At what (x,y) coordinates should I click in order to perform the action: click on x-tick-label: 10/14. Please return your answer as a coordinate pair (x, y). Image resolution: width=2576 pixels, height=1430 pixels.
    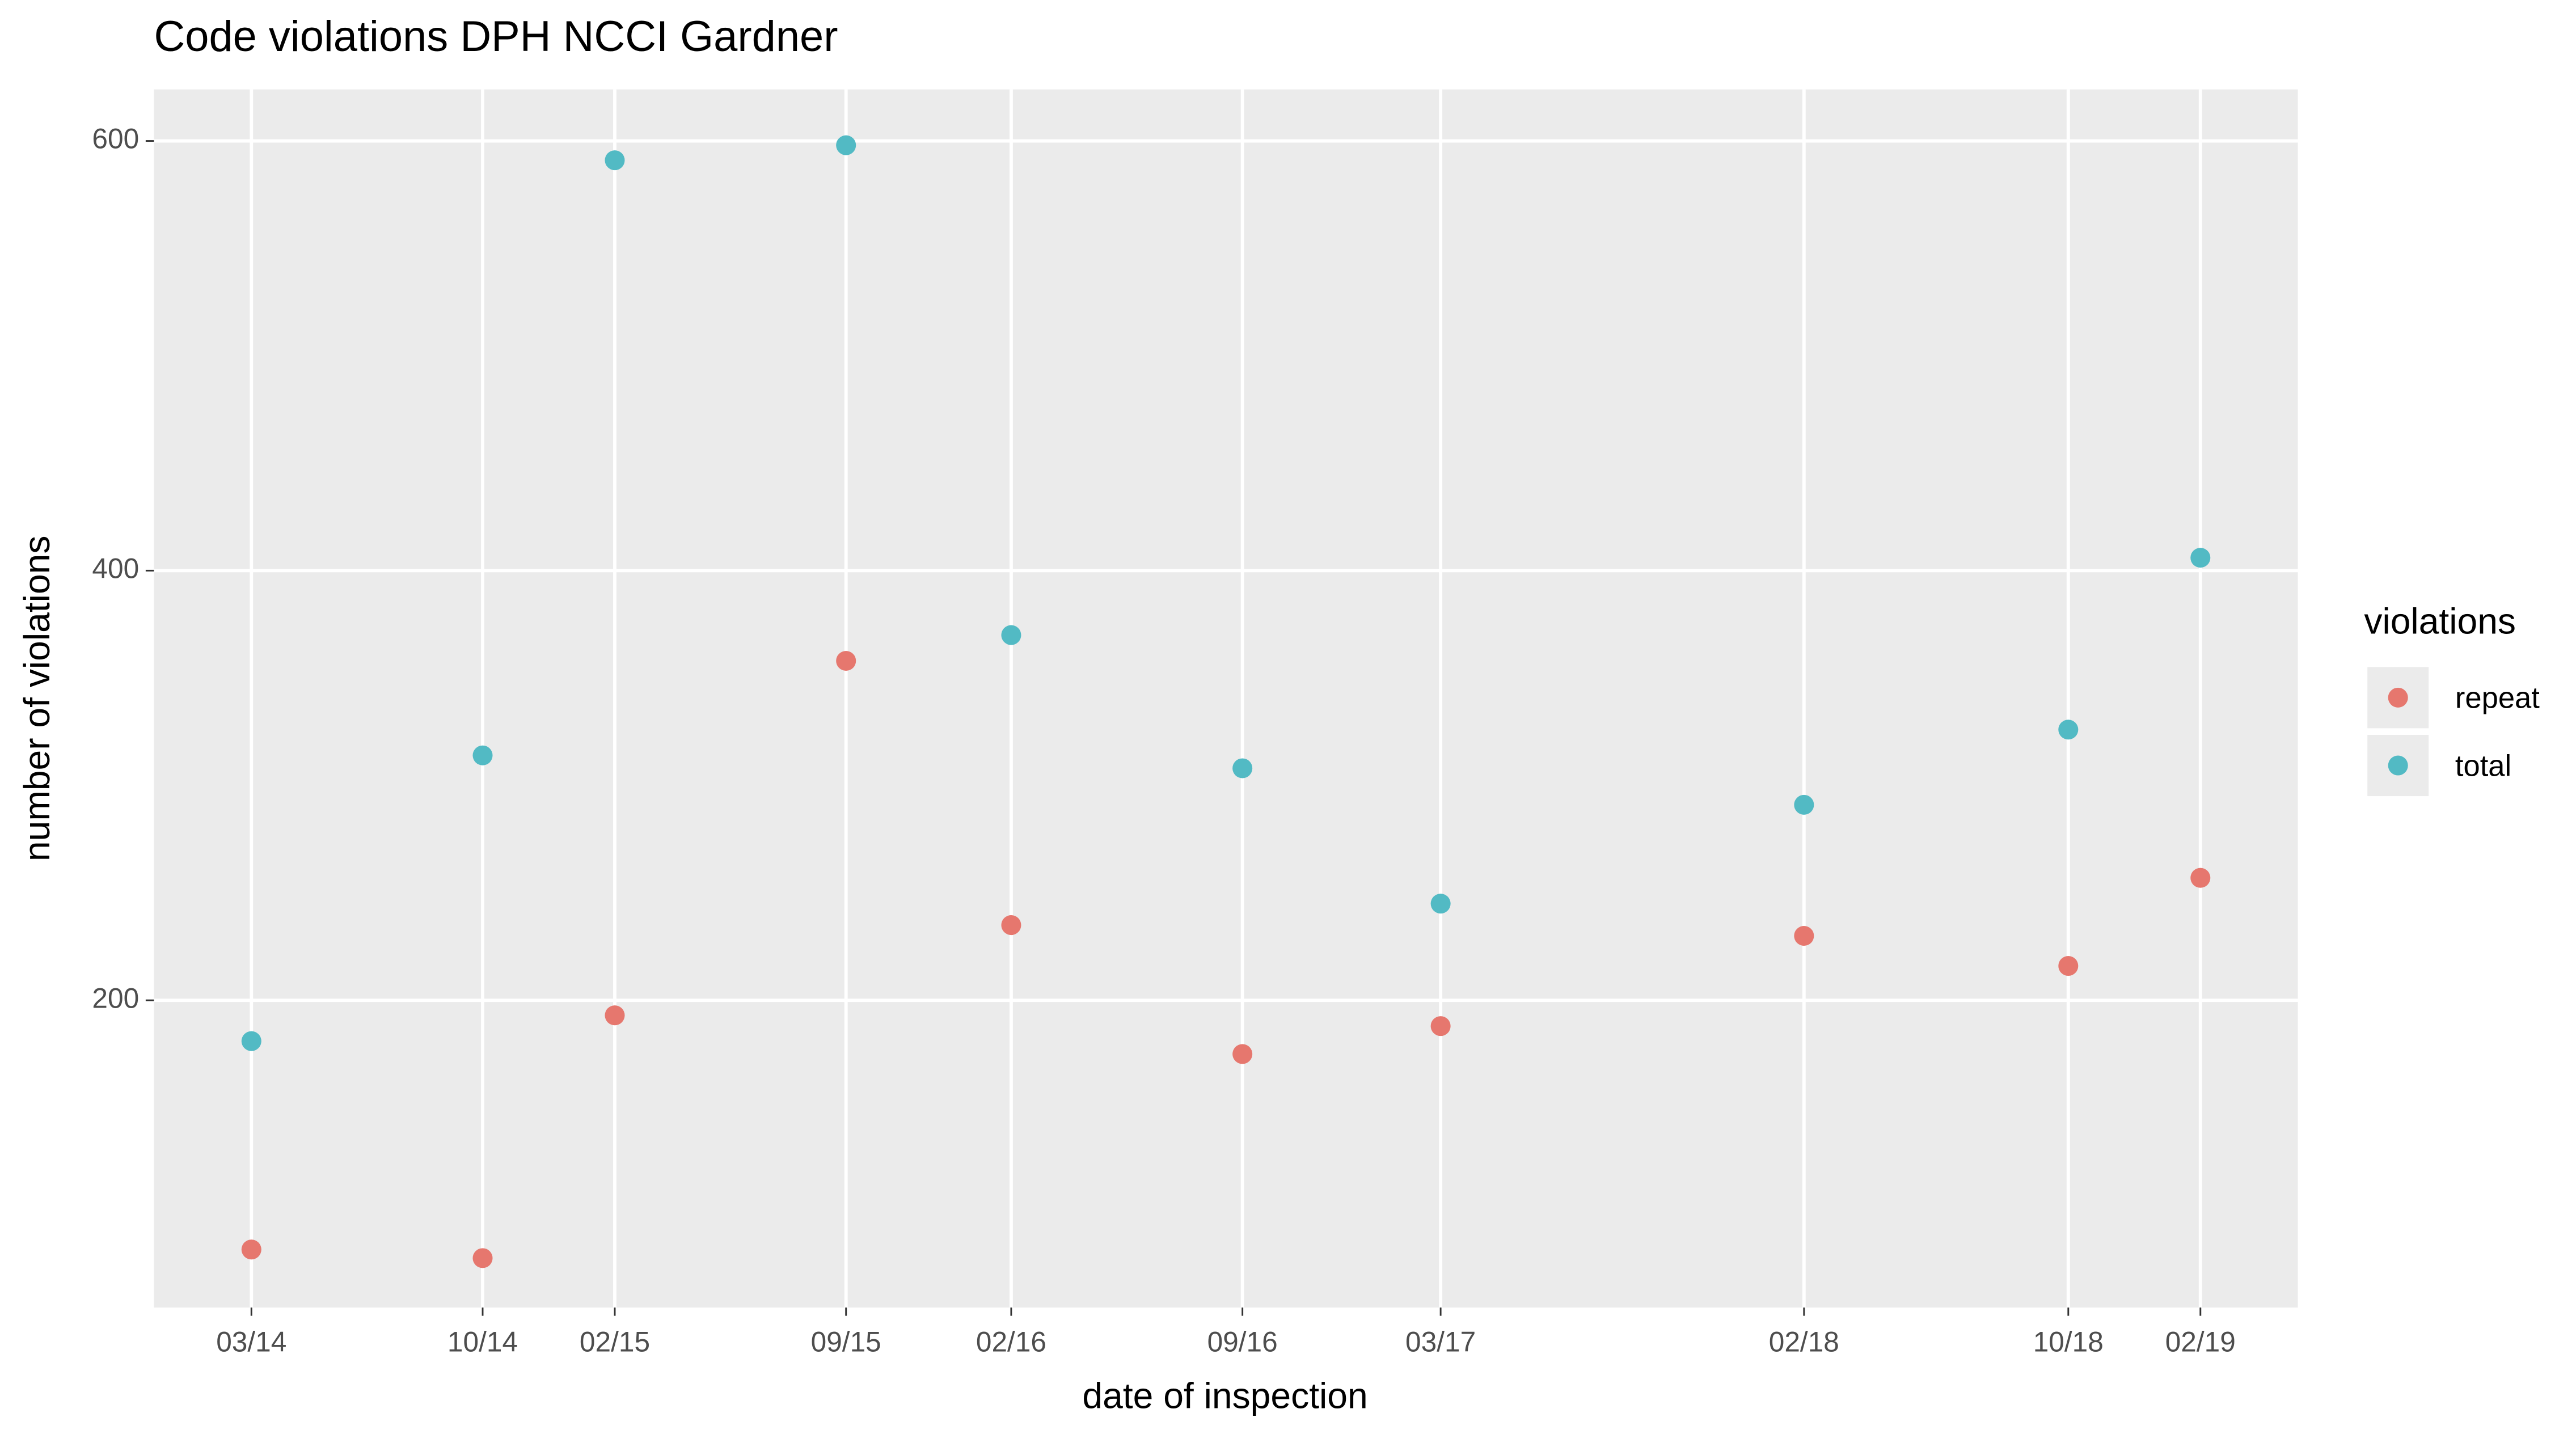
    Looking at the image, I should click on (482, 1341).